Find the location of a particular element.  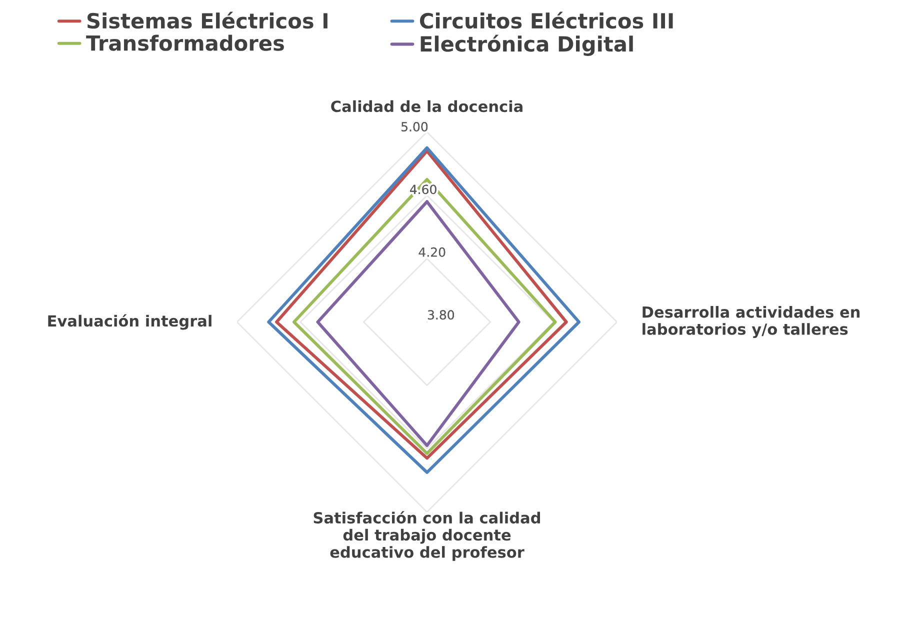

y-tick-label: 5.00 is located at coordinates (415, 127).